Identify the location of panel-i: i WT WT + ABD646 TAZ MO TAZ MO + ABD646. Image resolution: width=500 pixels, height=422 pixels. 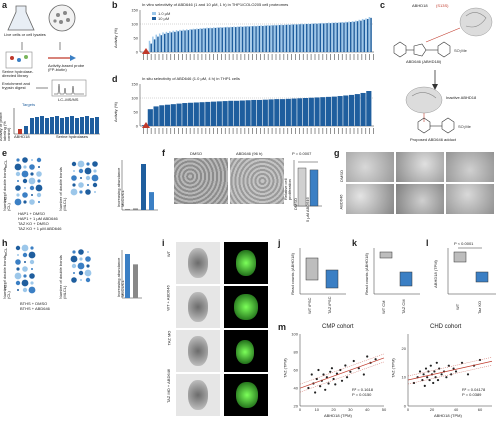
(218, 330).